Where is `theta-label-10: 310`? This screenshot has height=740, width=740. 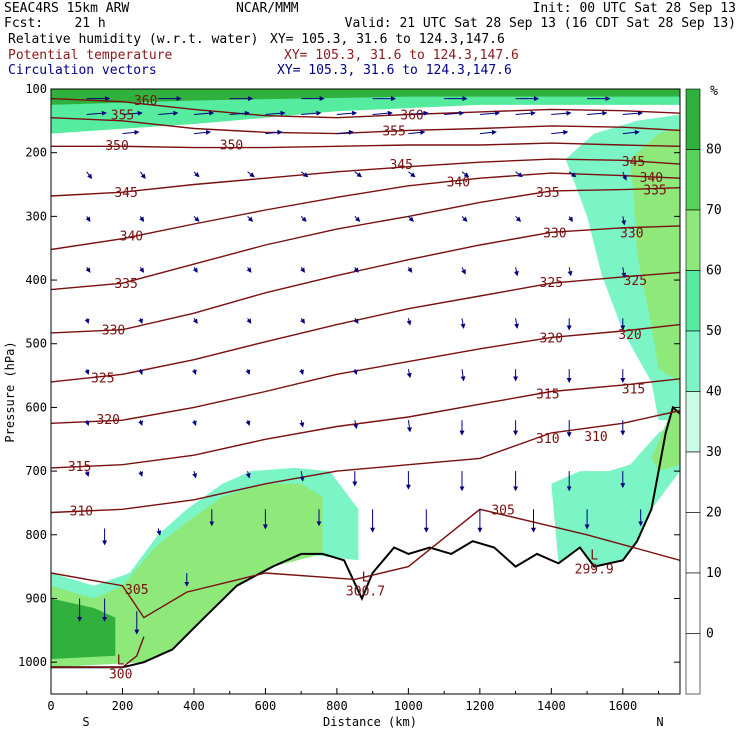
theta-label-10: 310 is located at coordinates (81, 512).